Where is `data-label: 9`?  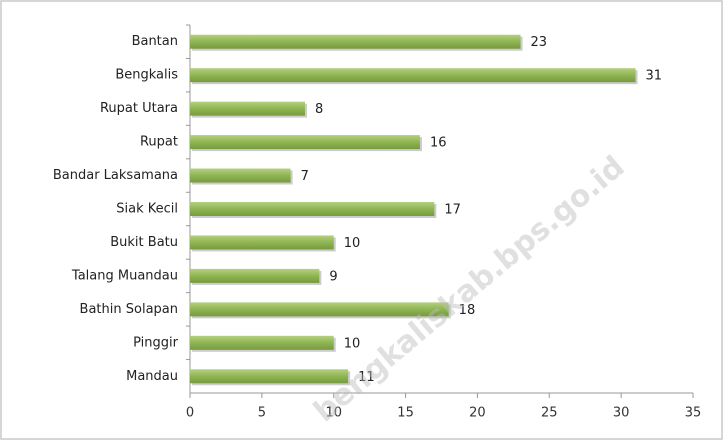 data-label: 9 is located at coordinates (333, 276).